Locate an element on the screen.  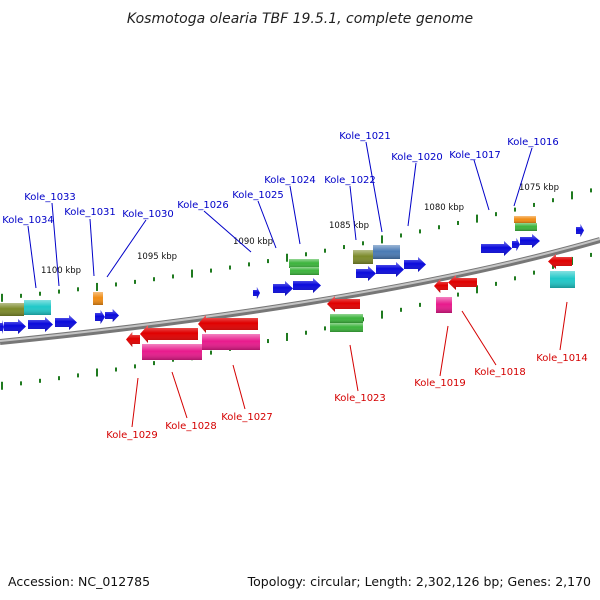
accession-text: Accession: NC_012785 is located at coordinates (79, 581).